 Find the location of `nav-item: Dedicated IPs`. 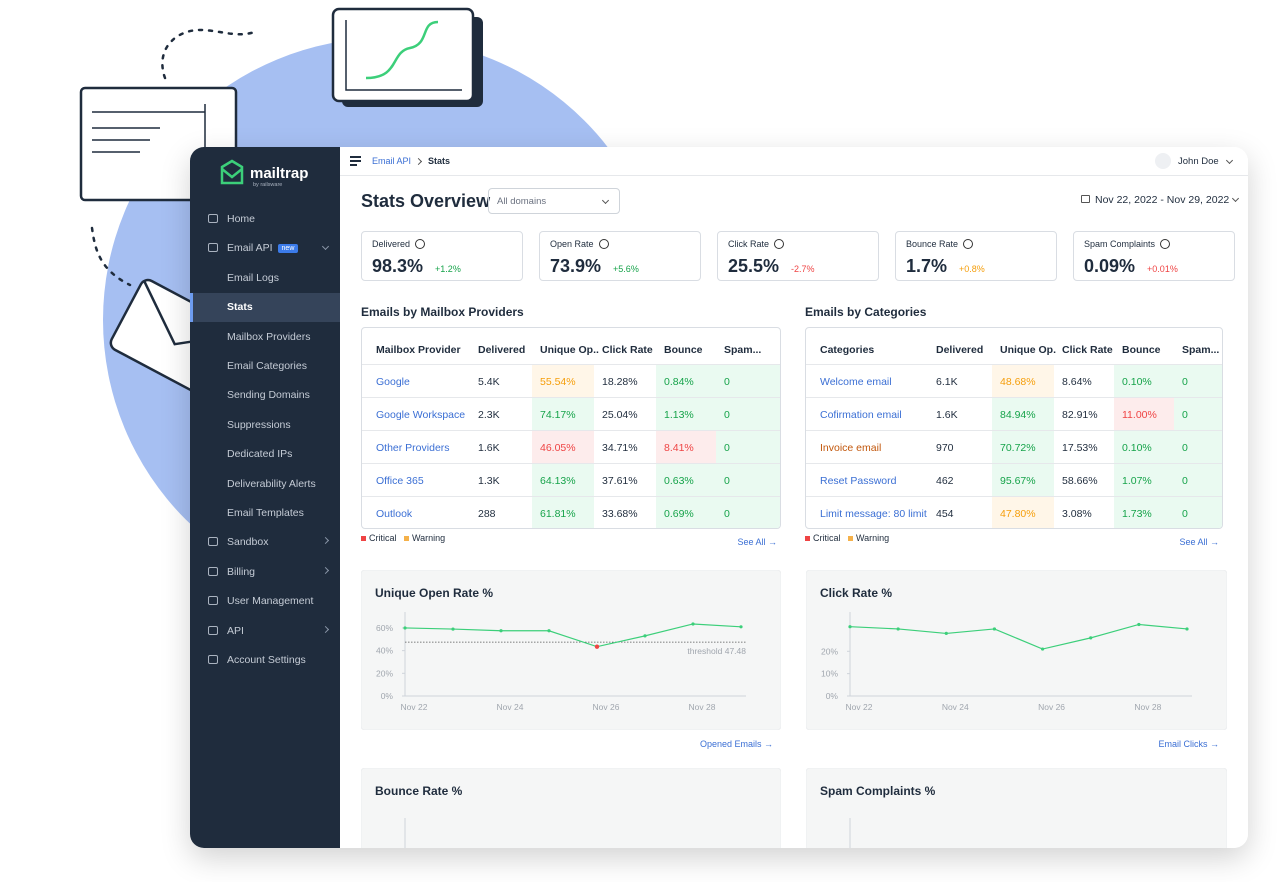

nav-item: Dedicated IPs is located at coordinates (259, 454).